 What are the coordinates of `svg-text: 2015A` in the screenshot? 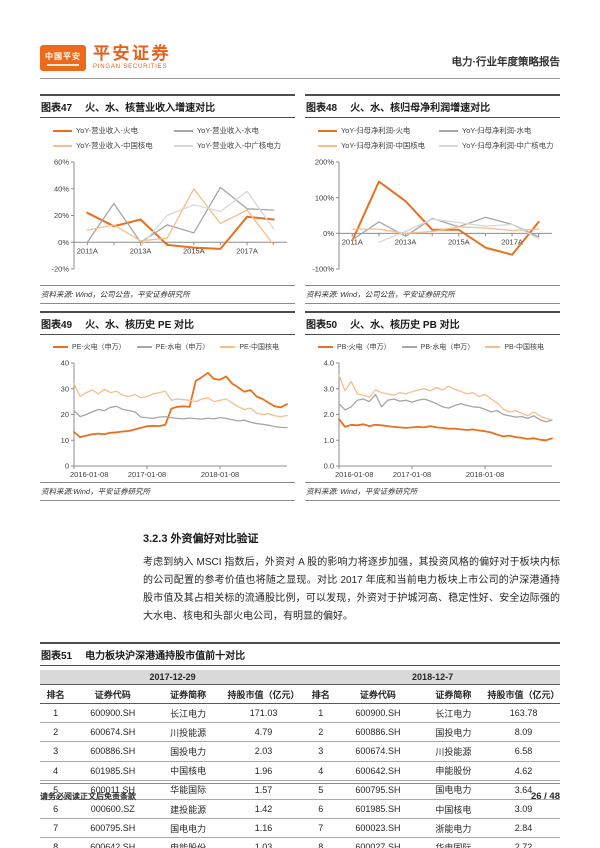 It's located at (459, 241).